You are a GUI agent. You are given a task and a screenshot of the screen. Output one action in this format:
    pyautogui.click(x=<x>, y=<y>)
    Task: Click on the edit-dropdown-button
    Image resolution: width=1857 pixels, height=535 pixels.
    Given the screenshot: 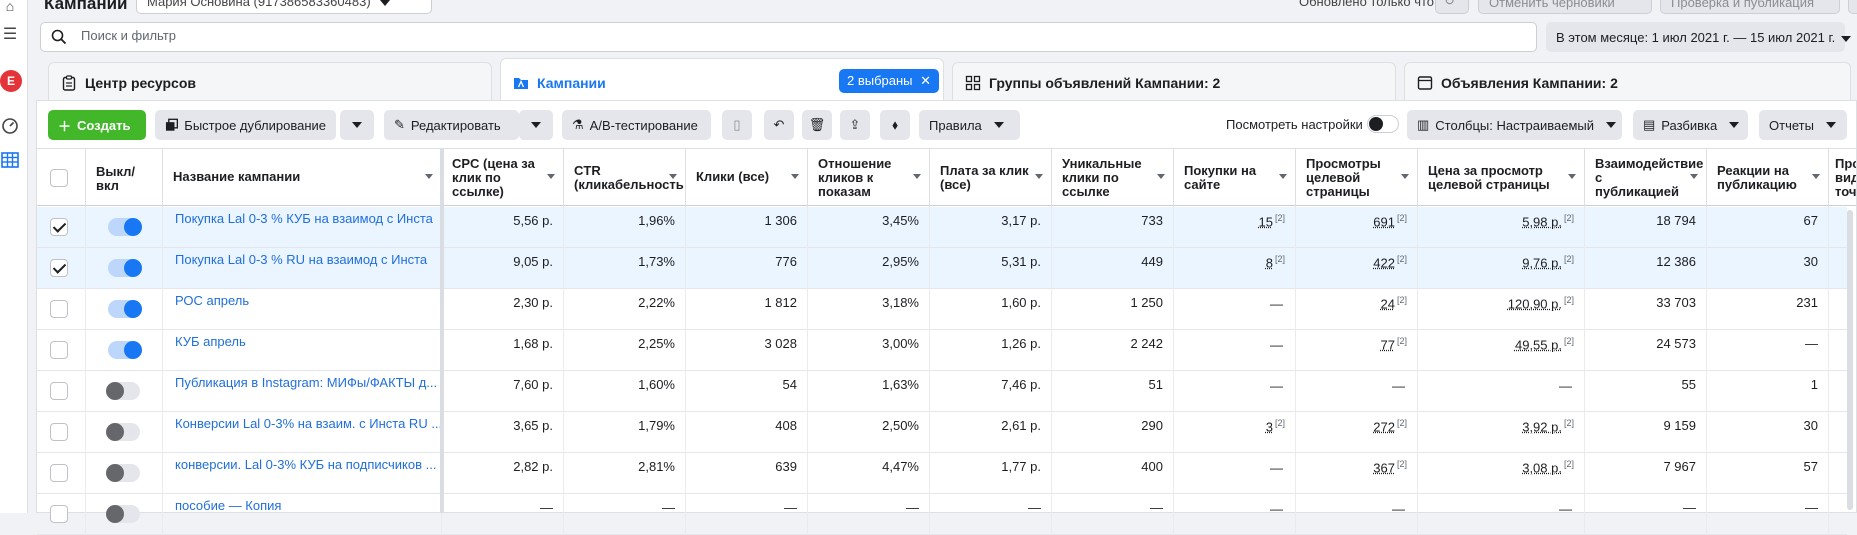 What is the action you would take?
    pyautogui.click(x=536, y=125)
    